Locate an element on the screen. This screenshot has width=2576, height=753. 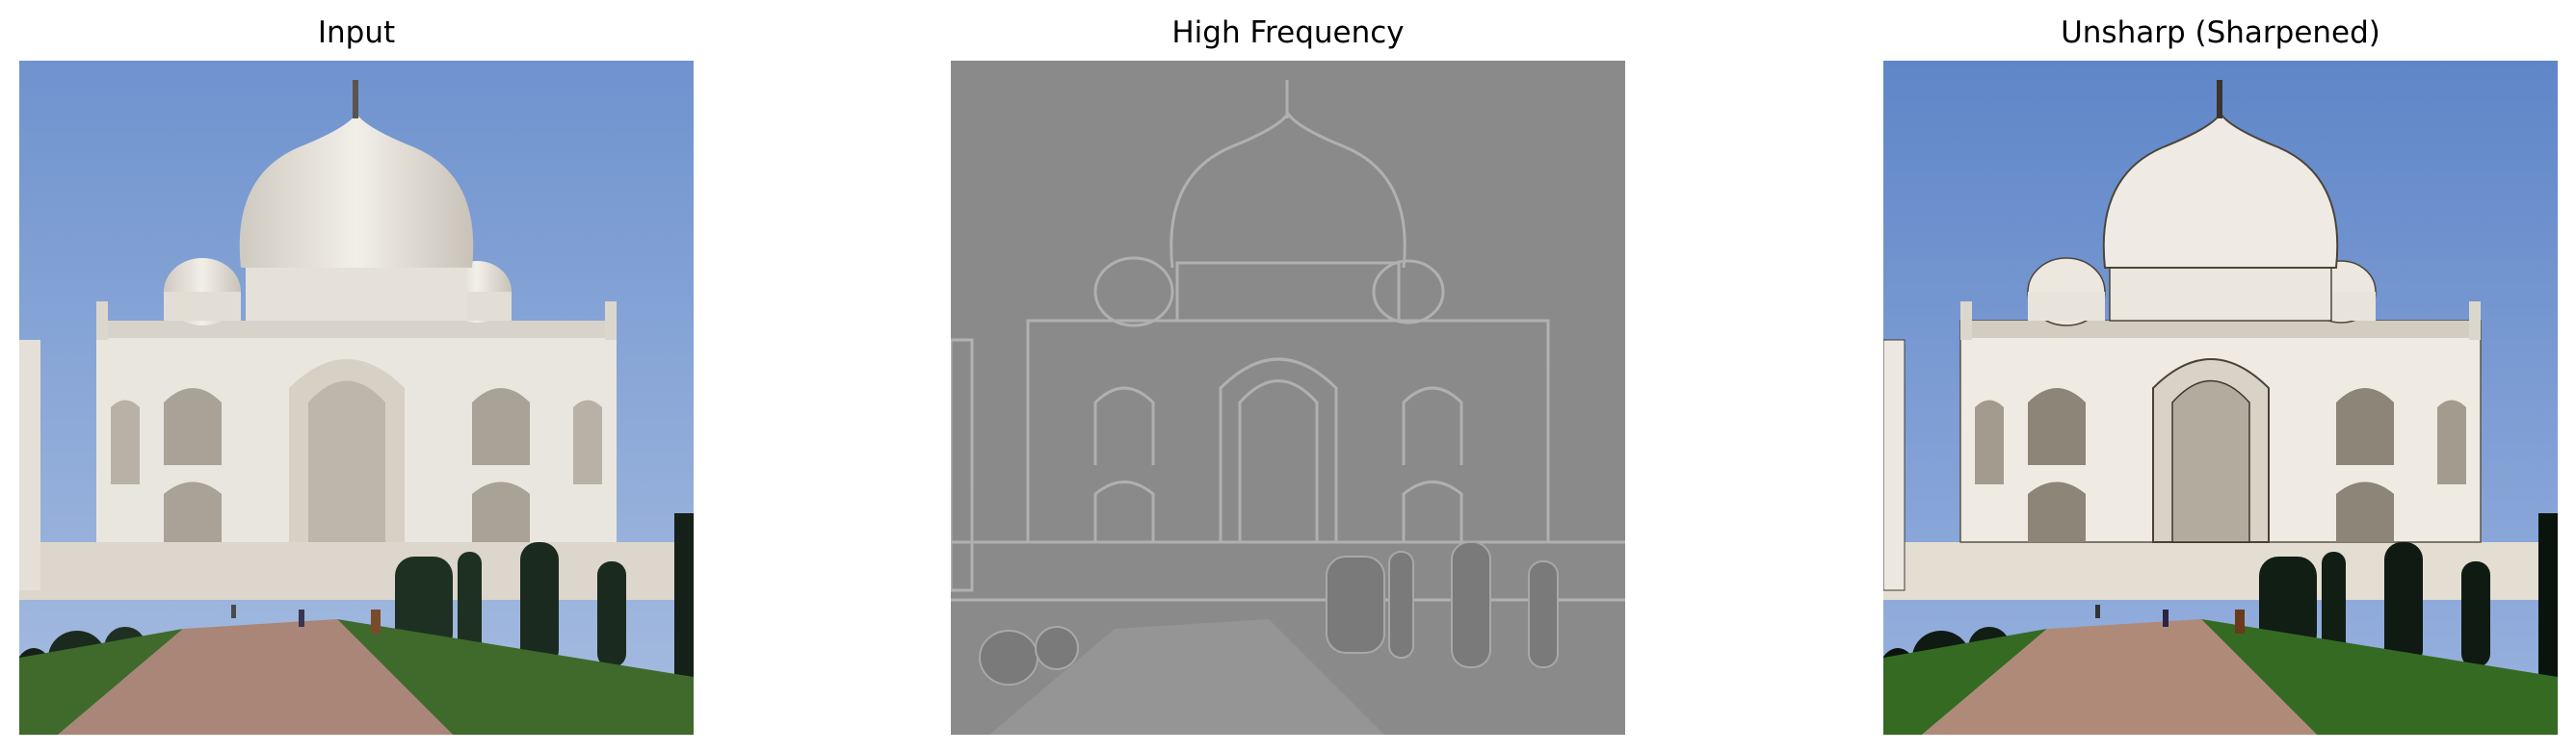
panel-title: Input is located at coordinates (356, 32).